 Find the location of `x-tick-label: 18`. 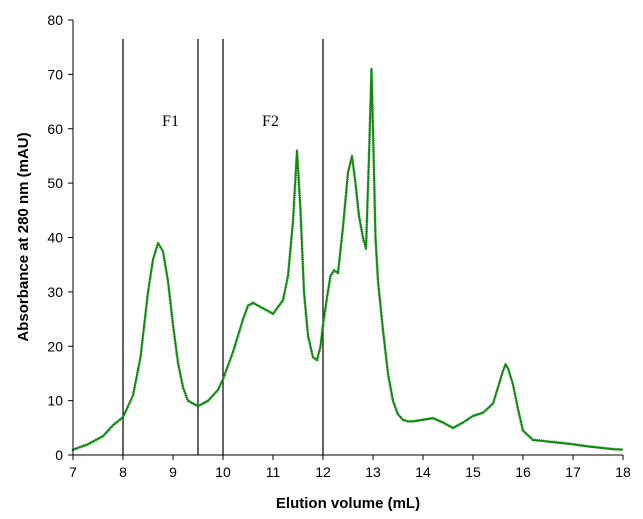

x-tick-label: 18 is located at coordinates (623, 472).